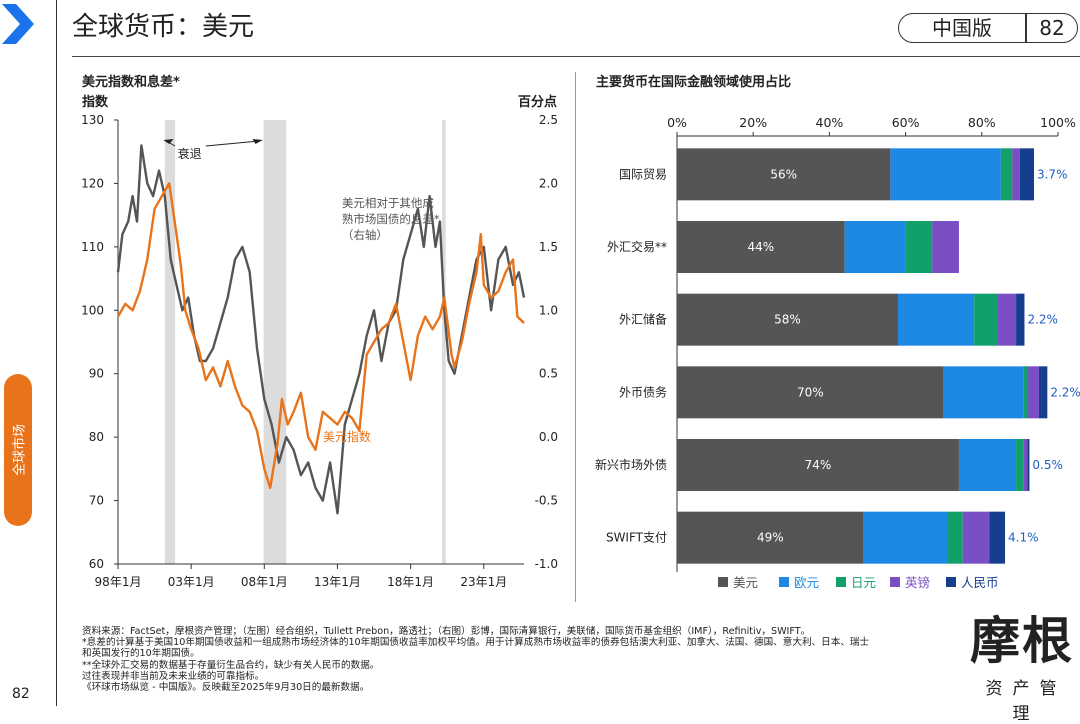 Image resolution: width=1080 pixels, height=724 pixels. I want to click on category-label: SWIFT支付, so click(636, 538).